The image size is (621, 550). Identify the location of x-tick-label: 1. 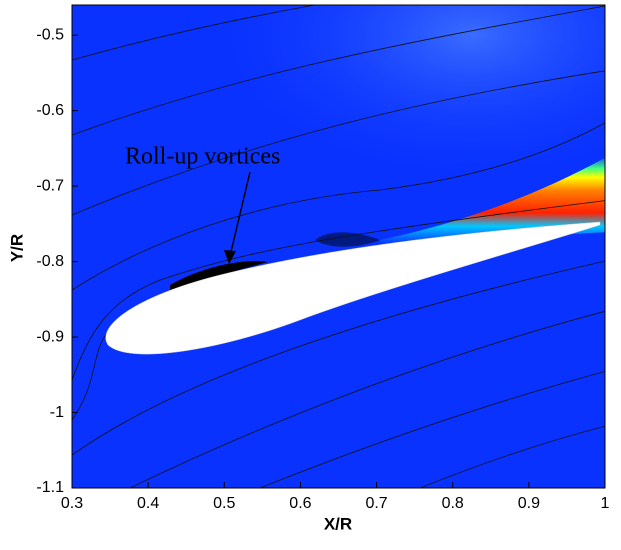
(605, 503).